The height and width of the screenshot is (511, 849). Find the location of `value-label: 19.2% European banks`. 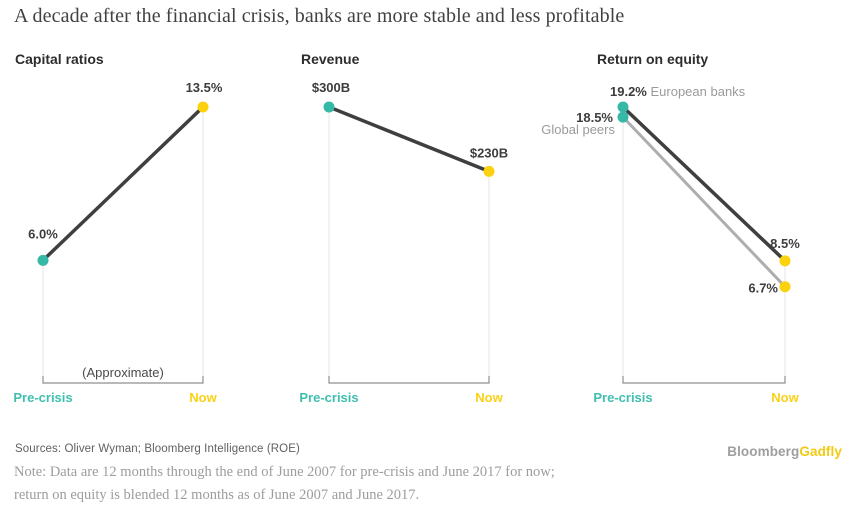

value-label: 19.2% European banks is located at coordinates (678, 91).